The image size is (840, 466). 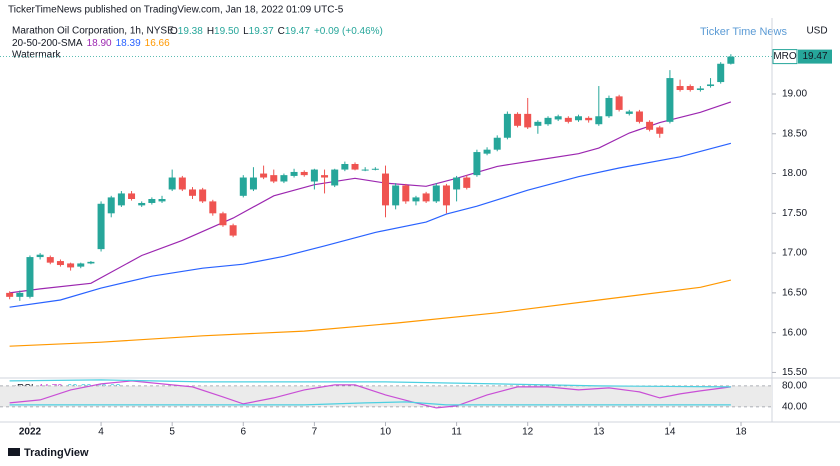 What do you see at coordinates (30, 432) in the screenshot?
I see `x-tick-label: 2022` at bounding box center [30, 432].